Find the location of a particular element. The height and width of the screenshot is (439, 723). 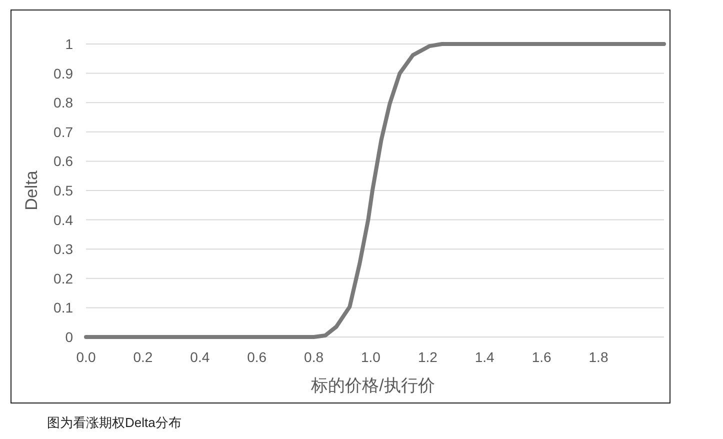

x-tick-label: 1.4 is located at coordinates (484, 357).